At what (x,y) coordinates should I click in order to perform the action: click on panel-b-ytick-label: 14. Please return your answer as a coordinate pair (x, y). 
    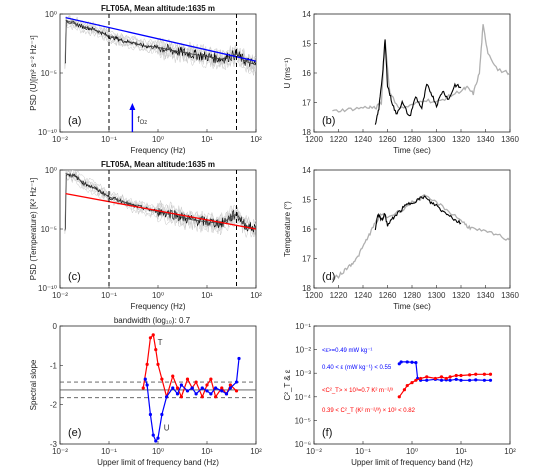
    Looking at the image, I should click on (306, 14).